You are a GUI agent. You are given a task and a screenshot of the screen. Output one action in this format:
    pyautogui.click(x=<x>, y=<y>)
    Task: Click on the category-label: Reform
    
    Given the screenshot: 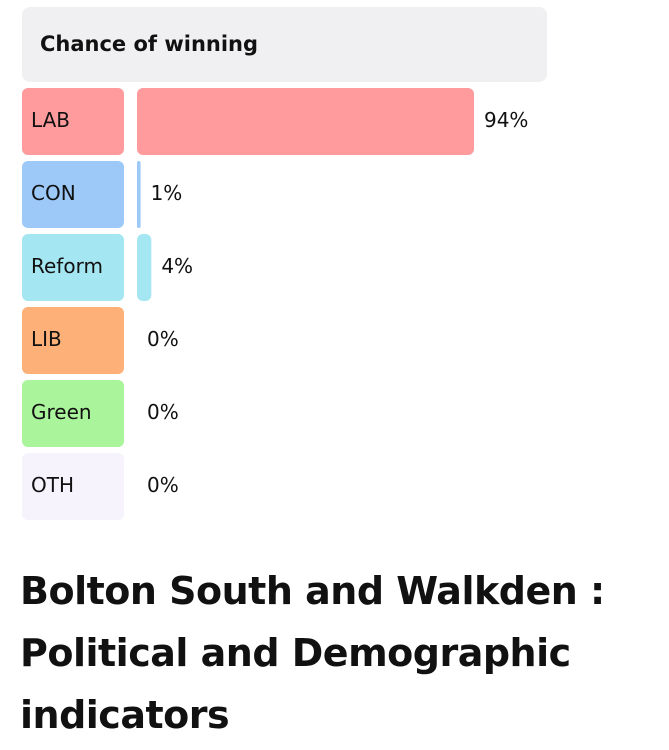 What is the action you would take?
    pyautogui.click(x=67, y=266)
    